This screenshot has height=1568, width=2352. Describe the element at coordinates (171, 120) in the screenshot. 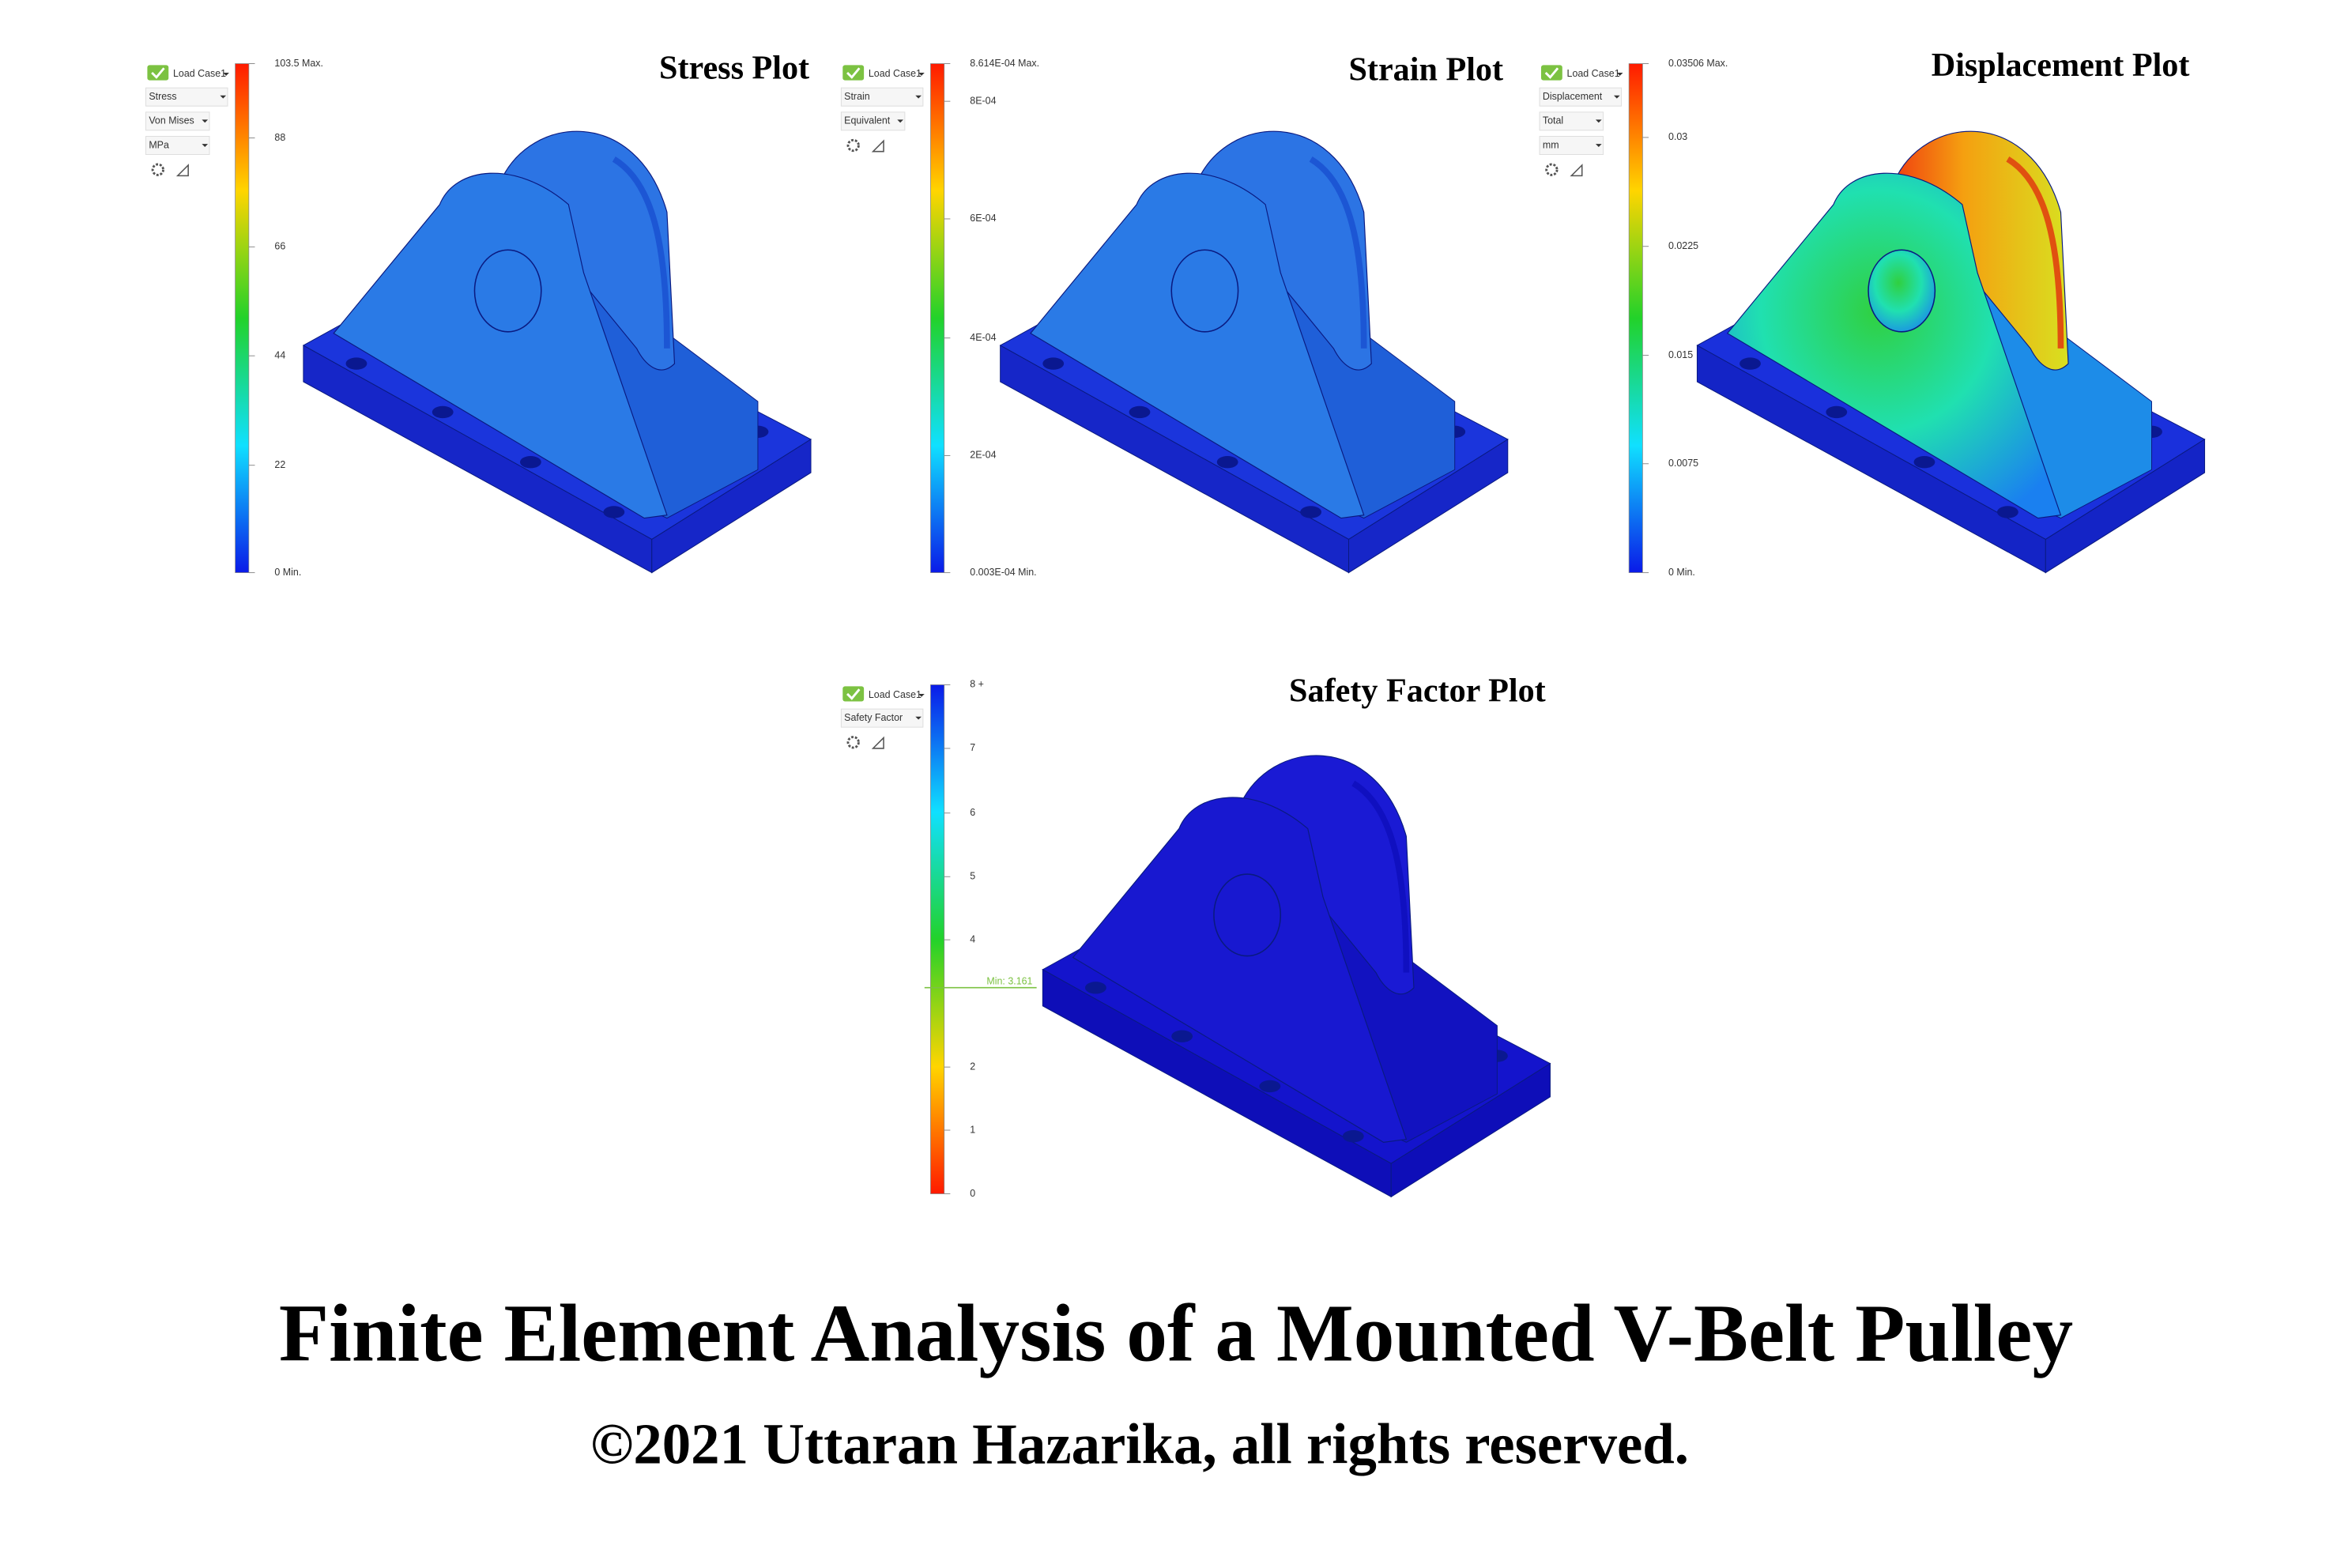

I see `dropdown-label: Von Mises` at that location.